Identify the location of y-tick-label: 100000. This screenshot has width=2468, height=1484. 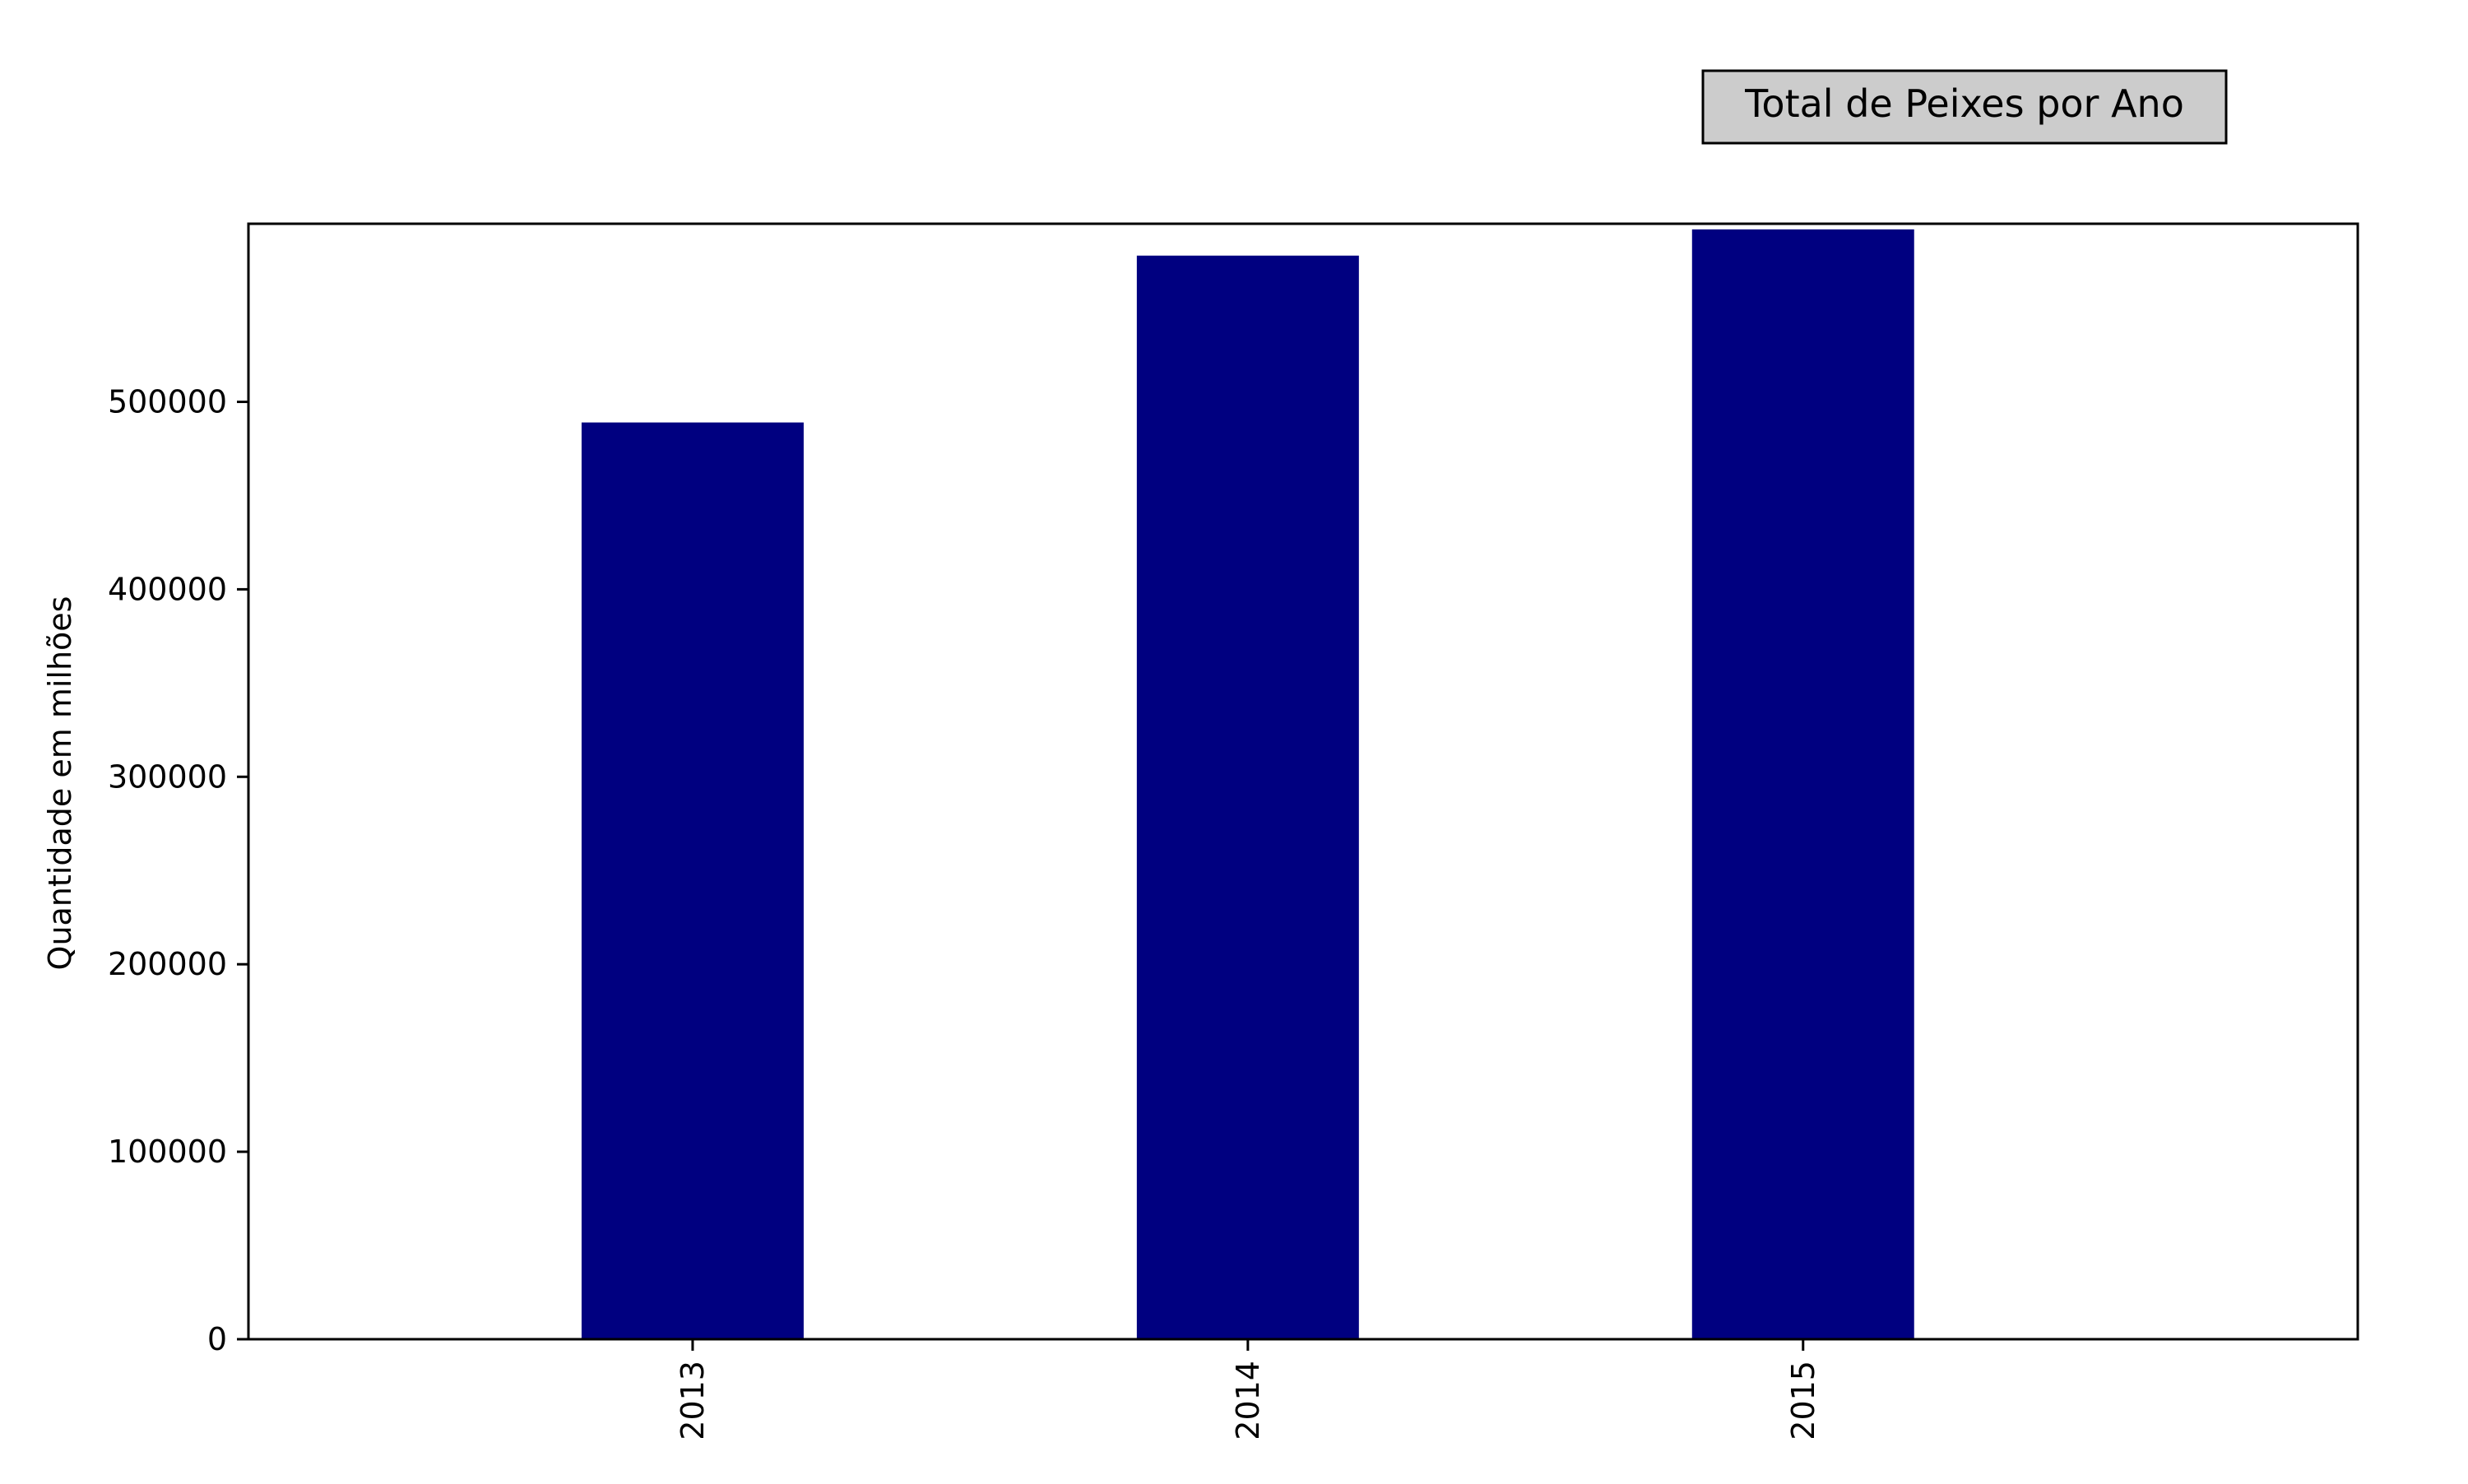
(167, 1152).